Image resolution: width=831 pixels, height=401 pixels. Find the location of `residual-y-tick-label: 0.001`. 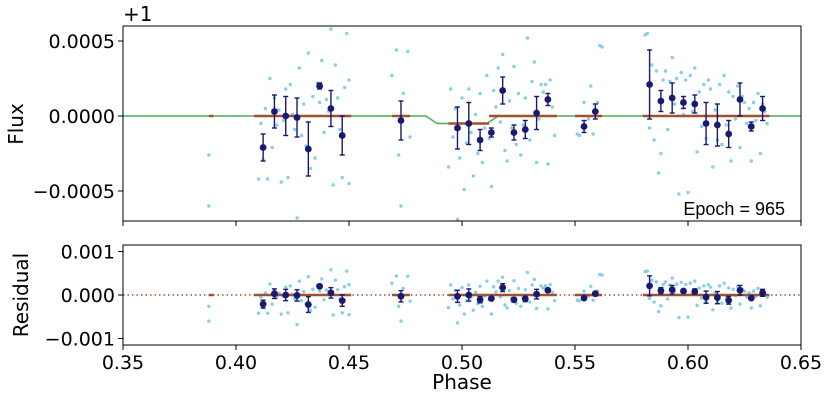

residual-y-tick-label: 0.001 is located at coordinates (88, 253).